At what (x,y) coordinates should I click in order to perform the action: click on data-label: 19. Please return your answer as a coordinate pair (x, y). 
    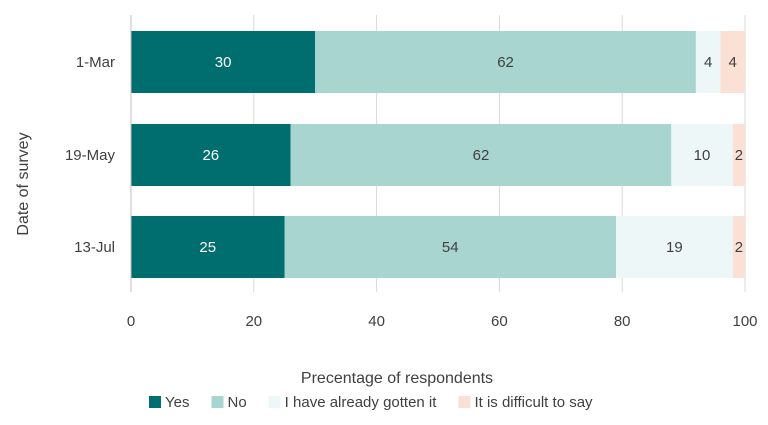
    Looking at the image, I should click on (674, 247).